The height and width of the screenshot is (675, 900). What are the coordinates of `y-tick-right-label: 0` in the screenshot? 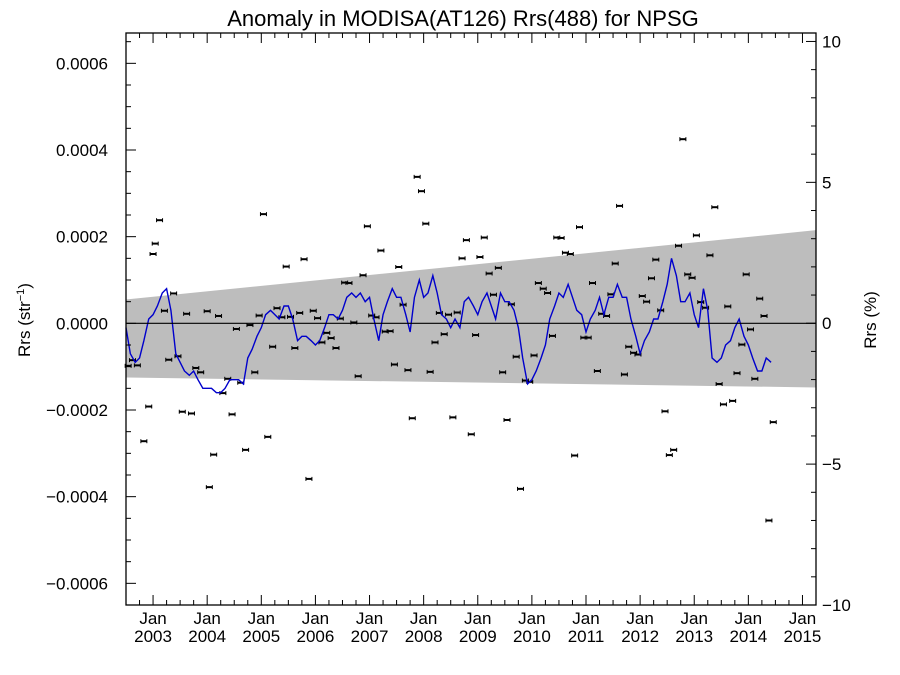 It's located at (826, 323).